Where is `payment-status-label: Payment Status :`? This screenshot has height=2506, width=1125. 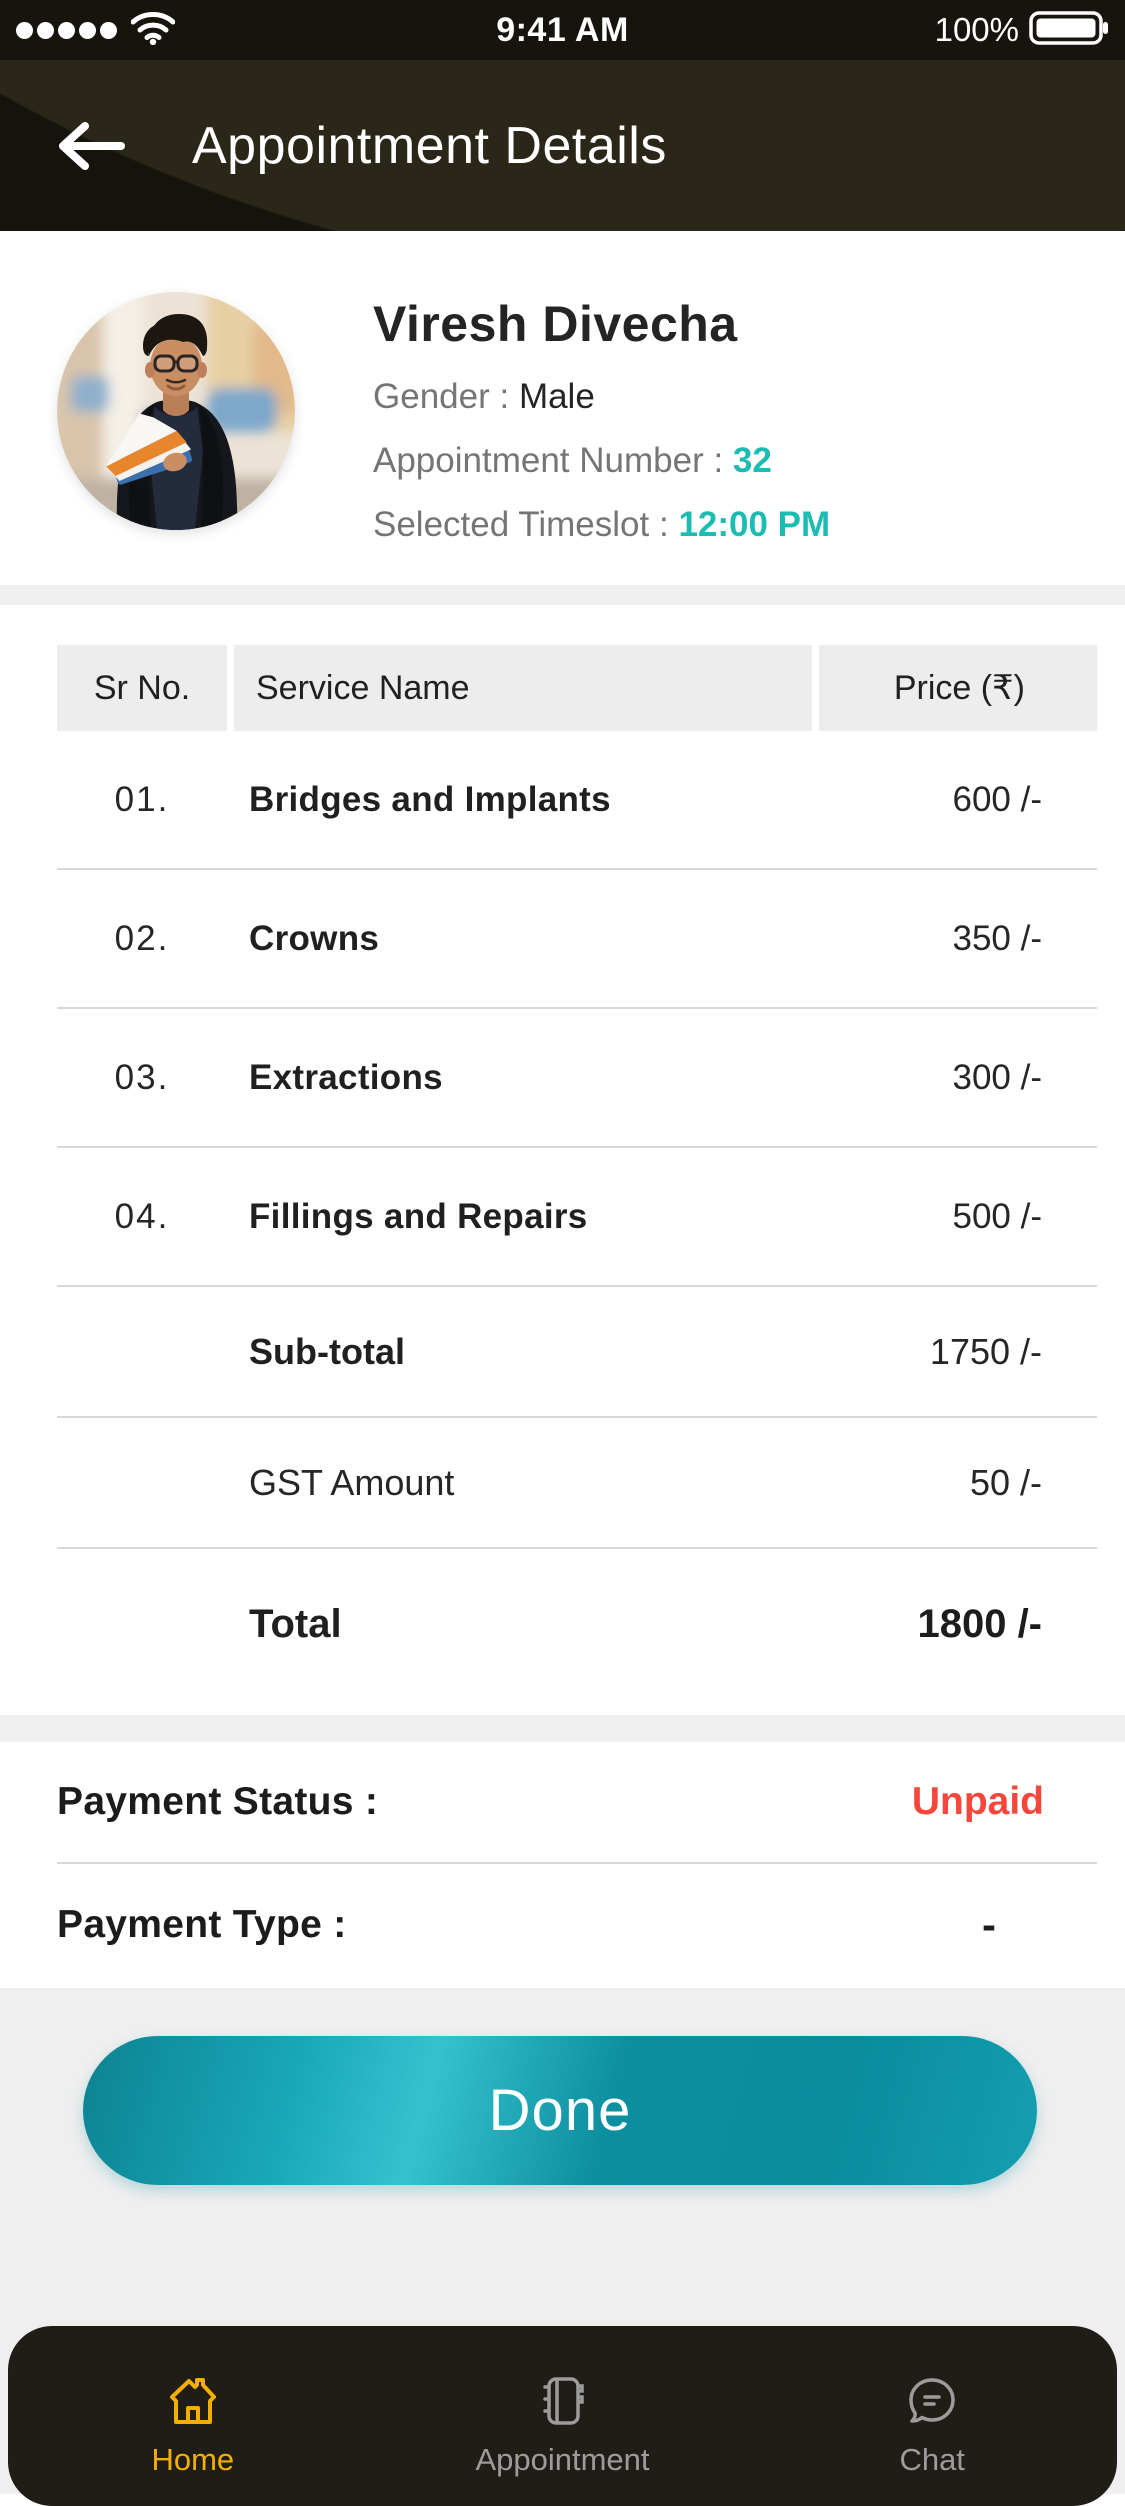 payment-status-label: Payment Status : is located at coordinates (218, 1801).